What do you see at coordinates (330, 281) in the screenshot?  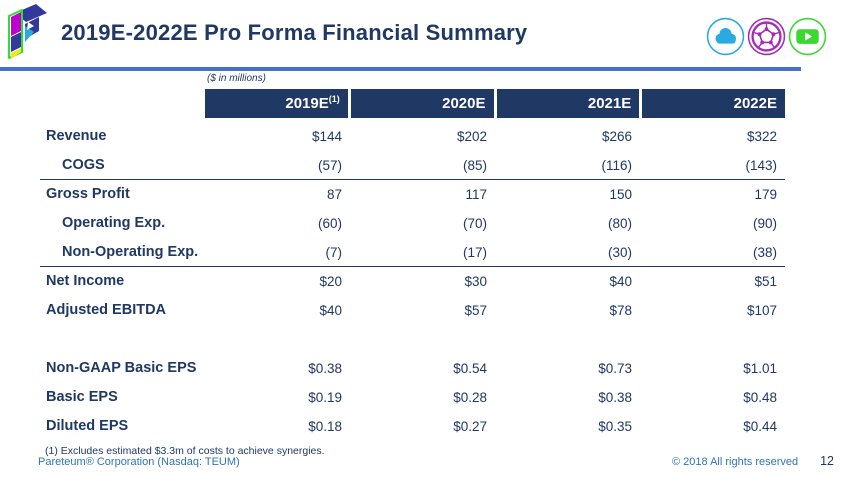 I see `cell-value: $20` at bounding box center [330, 281].